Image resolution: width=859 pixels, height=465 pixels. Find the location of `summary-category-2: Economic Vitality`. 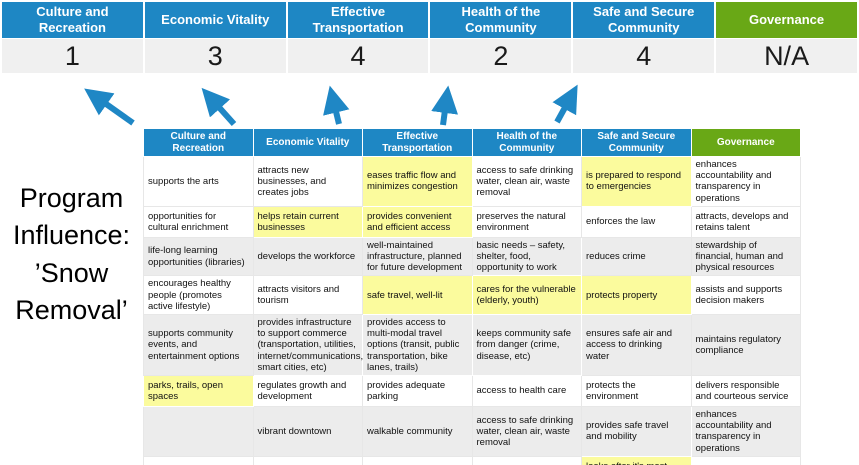

summary-category-2: Economic Vitality is located at coordinates (215, 20).